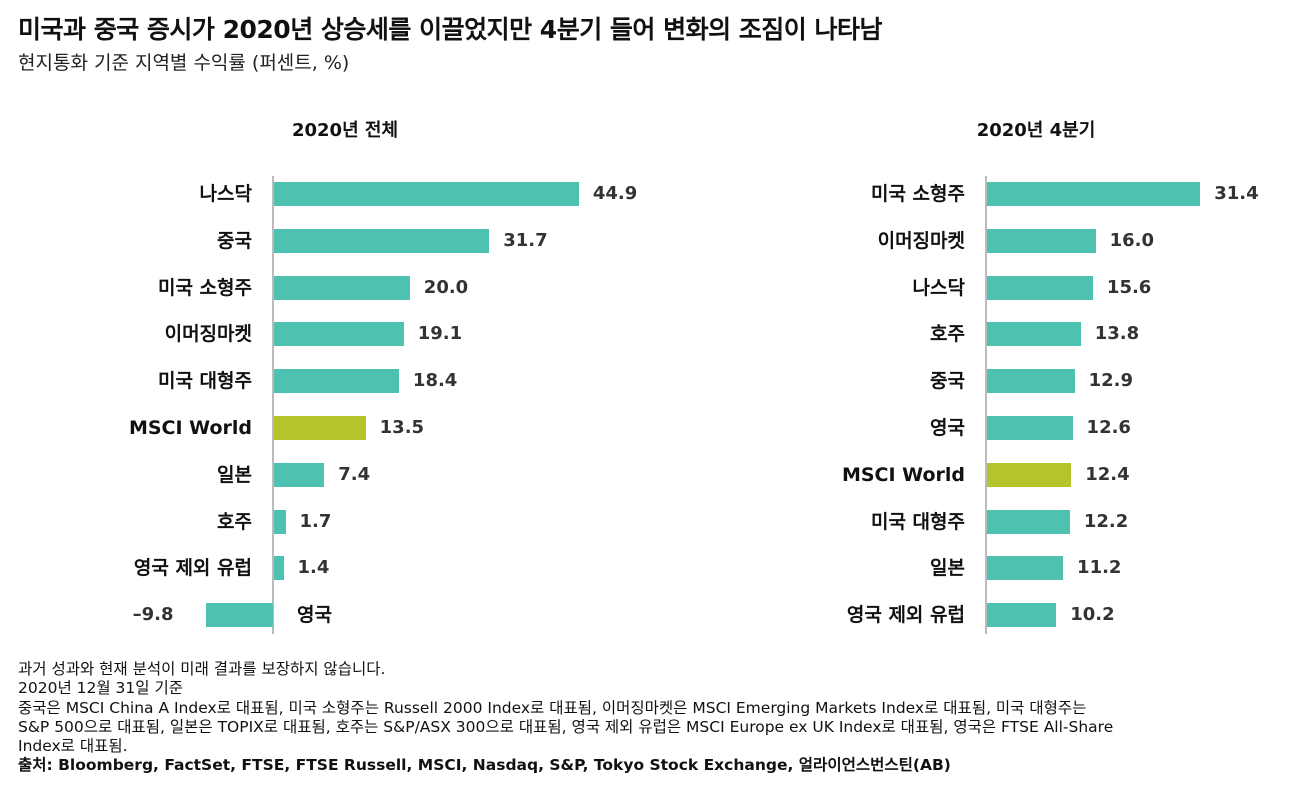 This screenshot has height=806, width=1315. I want to click on value-label: 1.7, so click(315, 521).